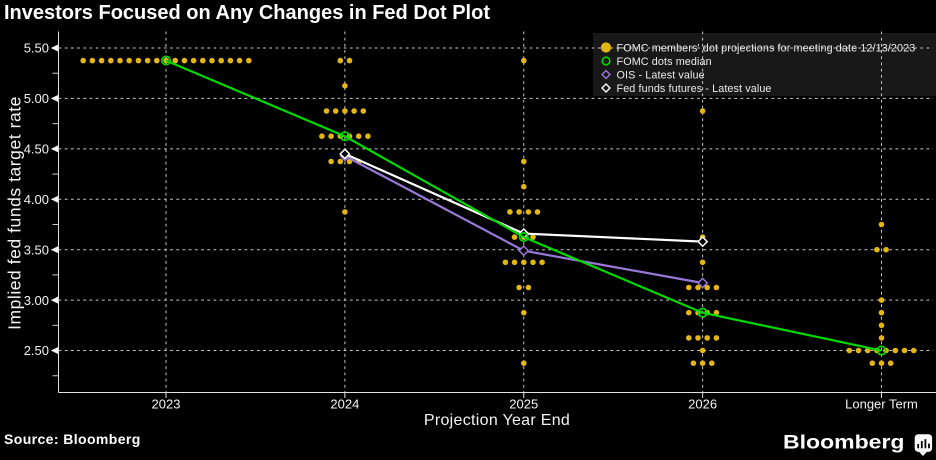  Describe the element at coordinates (923, 453) in the screenshot. I see `icon-bubble-tail` at that location.